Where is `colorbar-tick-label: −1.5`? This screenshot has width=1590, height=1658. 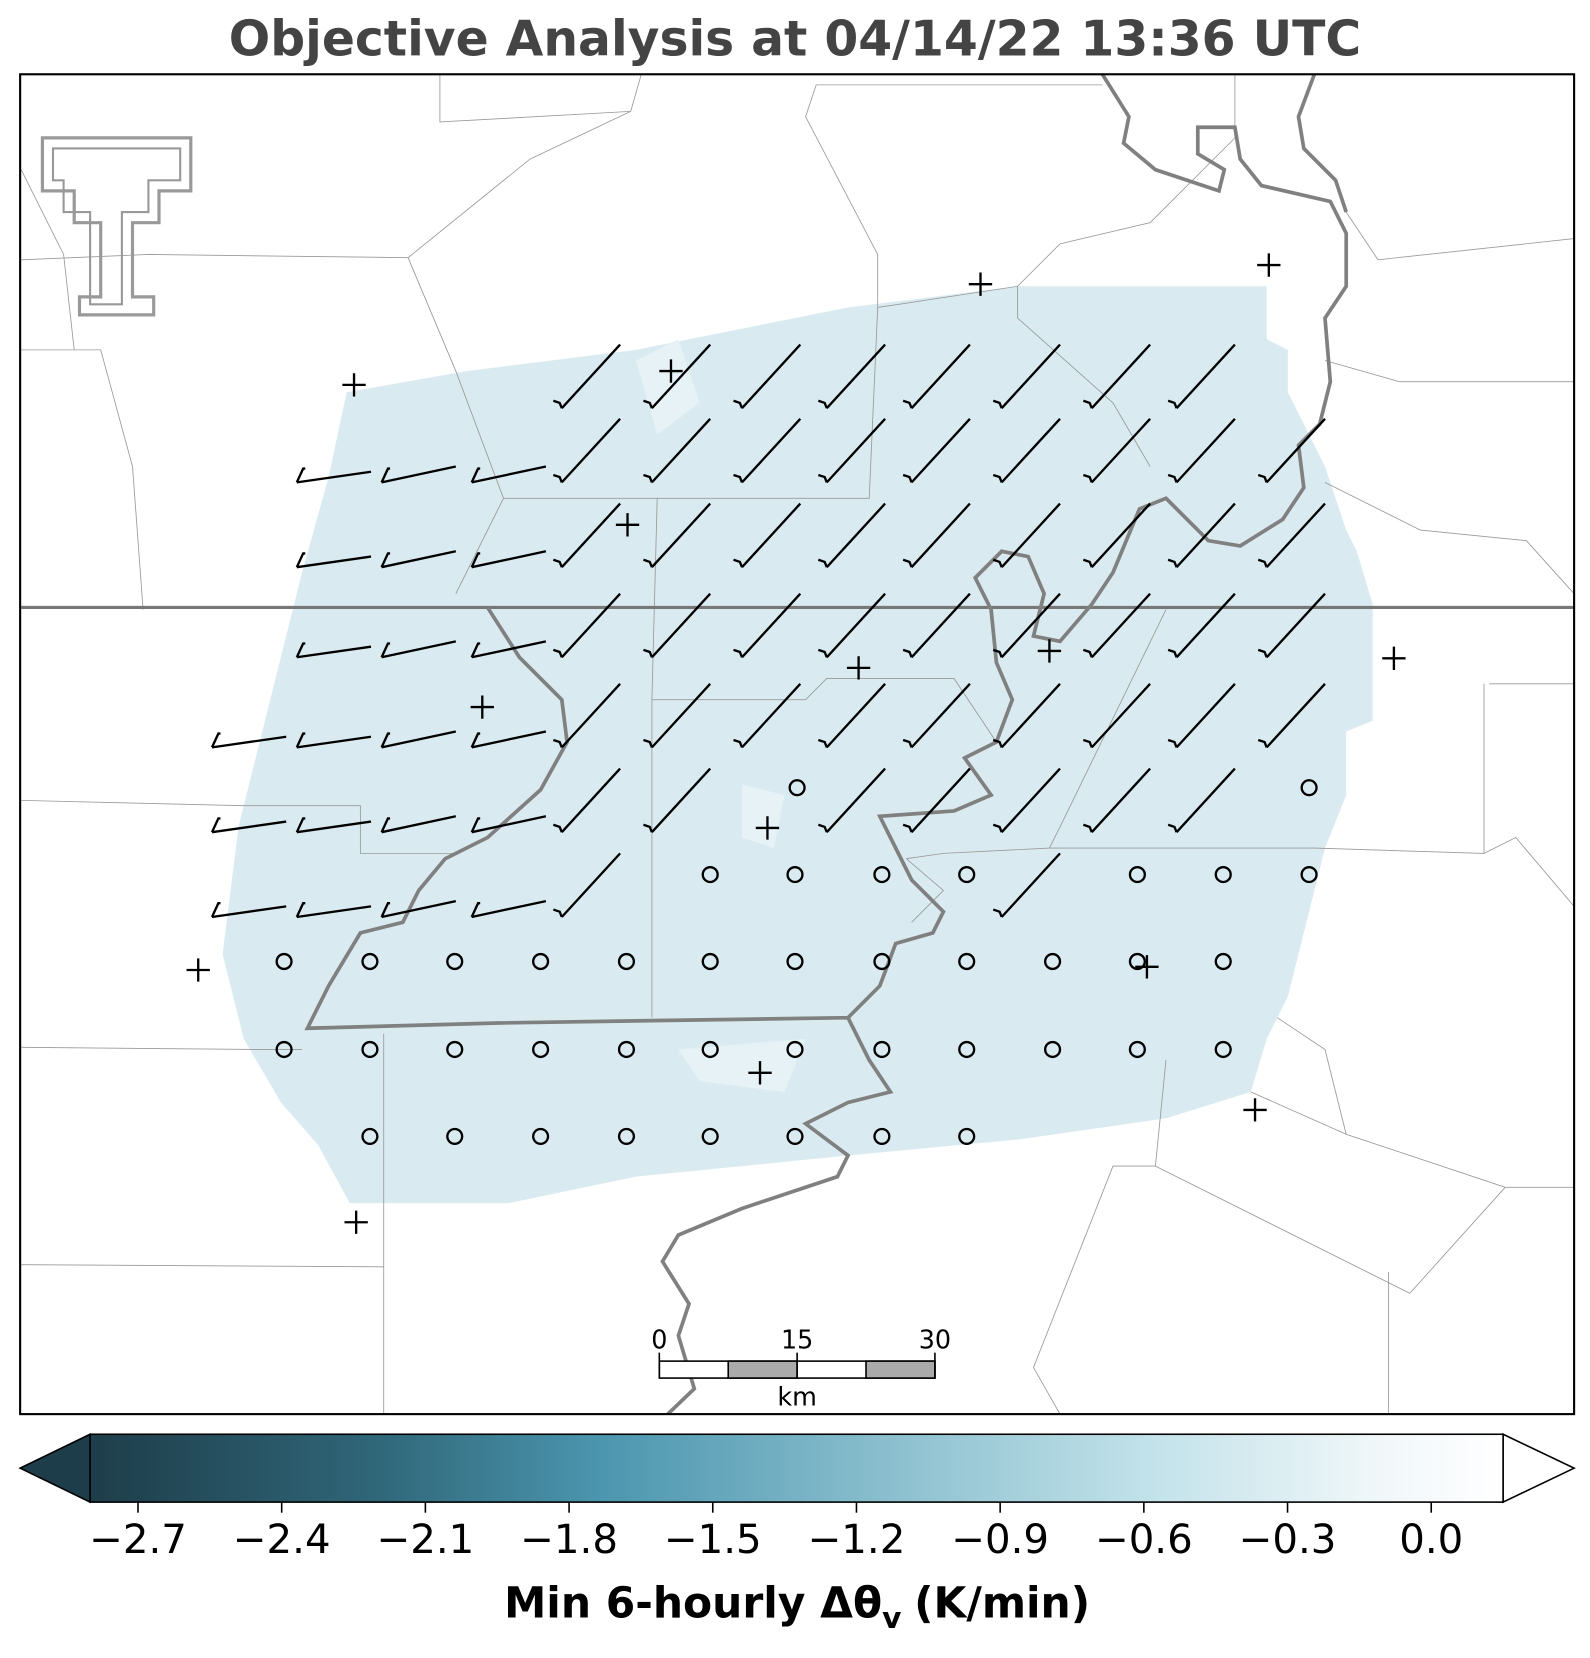
colorbar-tick-label: −1.5 is located at coordinates (713, 1540).